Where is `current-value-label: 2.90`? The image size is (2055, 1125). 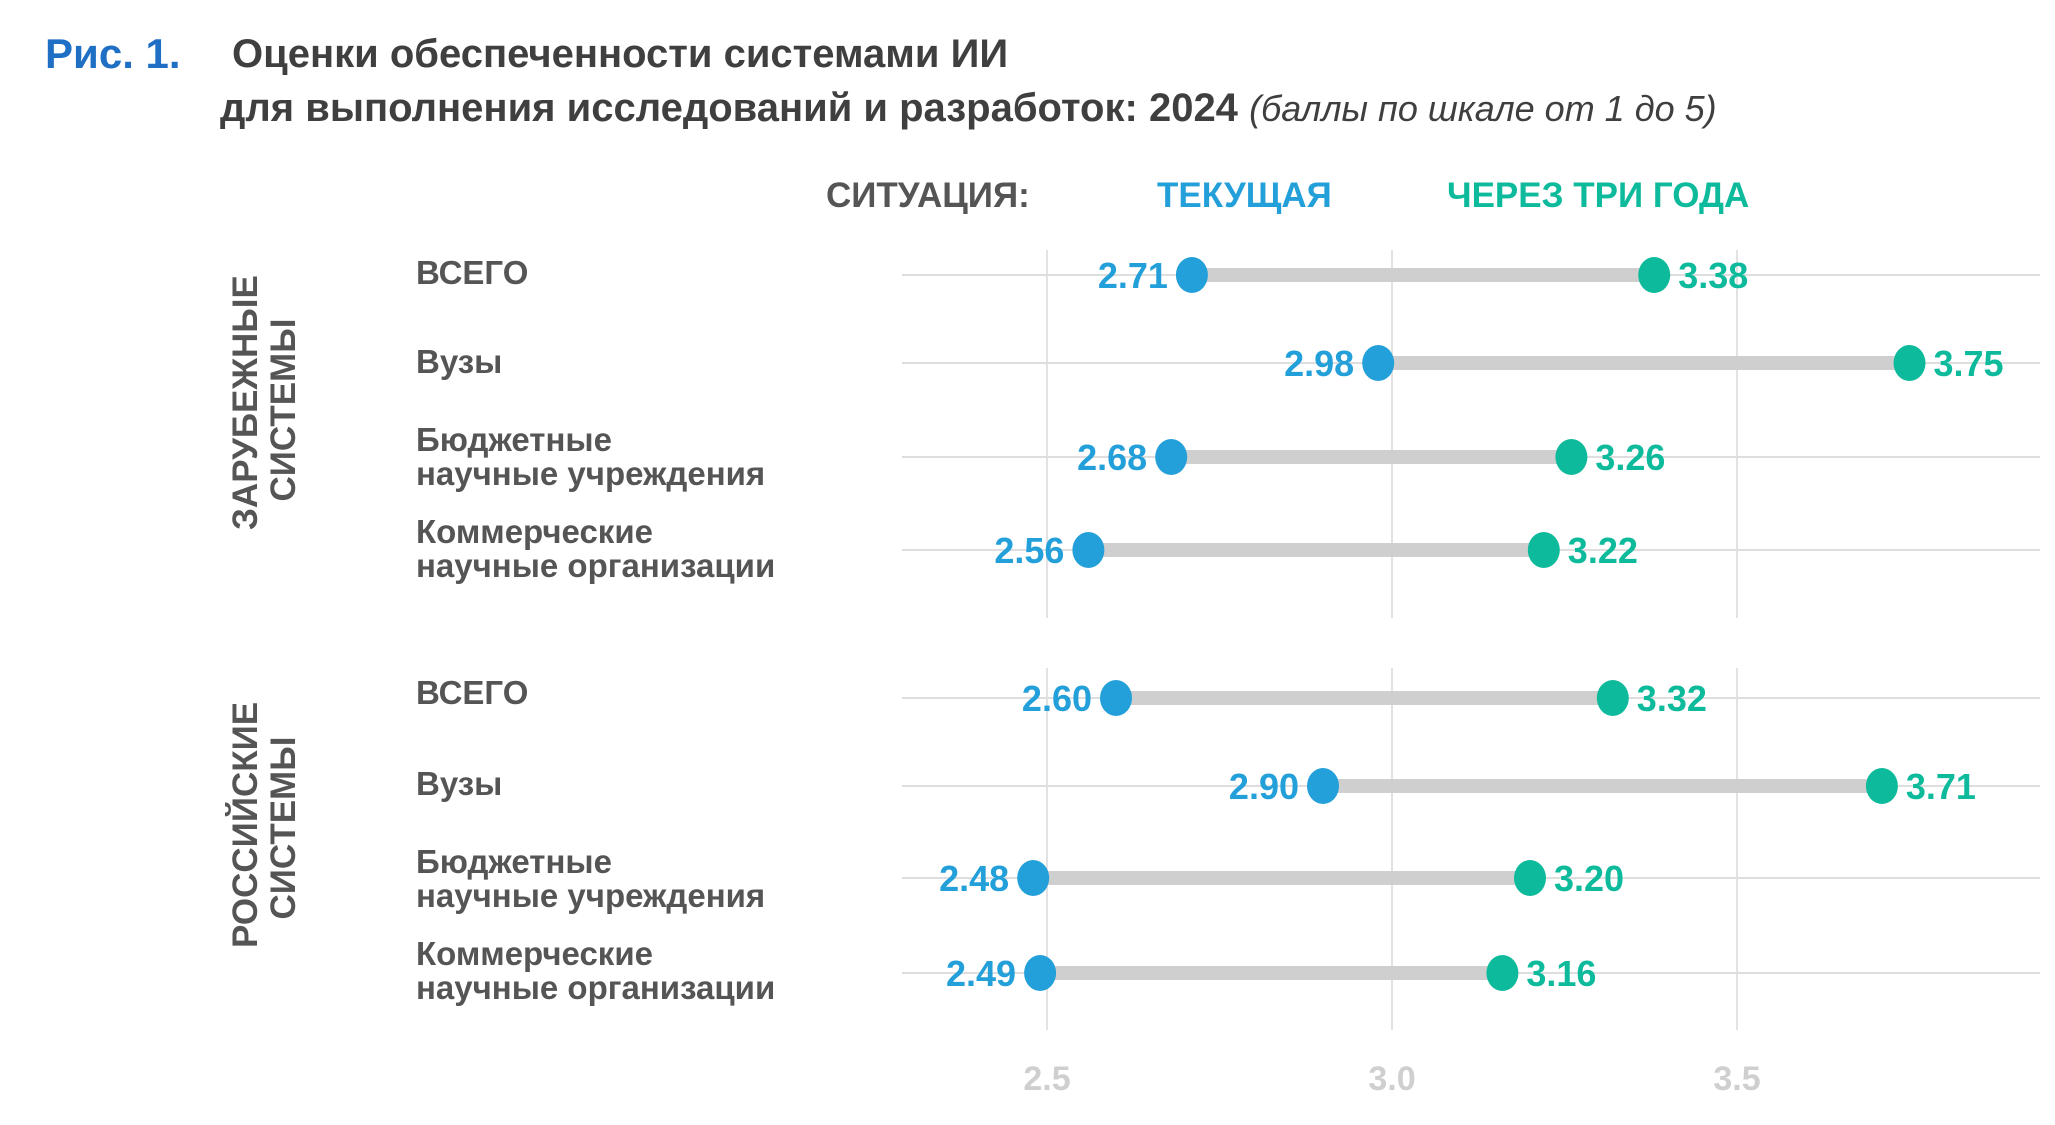
current-value-label: 2.90 is located at coordinates (1264, 786).